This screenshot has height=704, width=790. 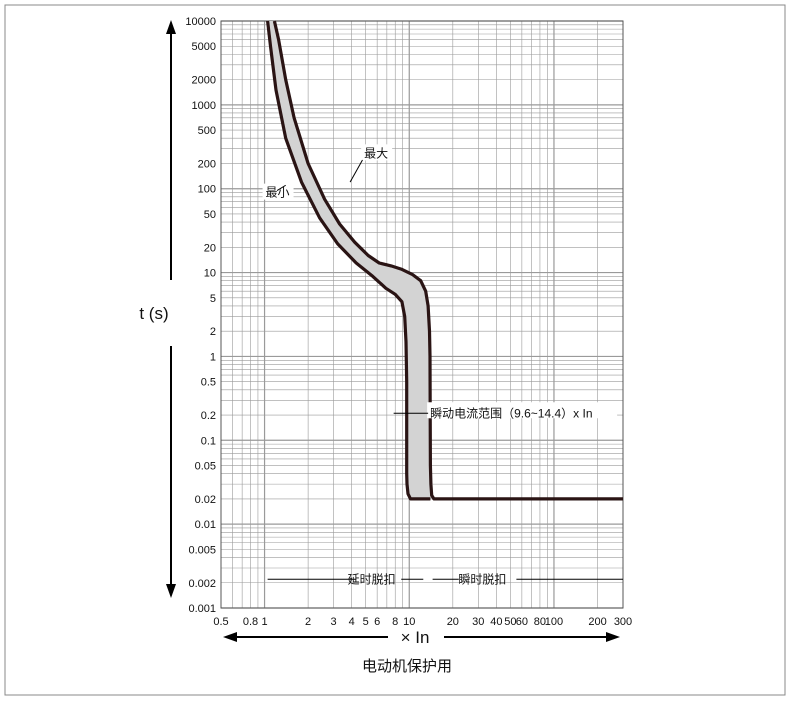 I want to click on y-tick-label: 0.02, so click(x=205, y=500).